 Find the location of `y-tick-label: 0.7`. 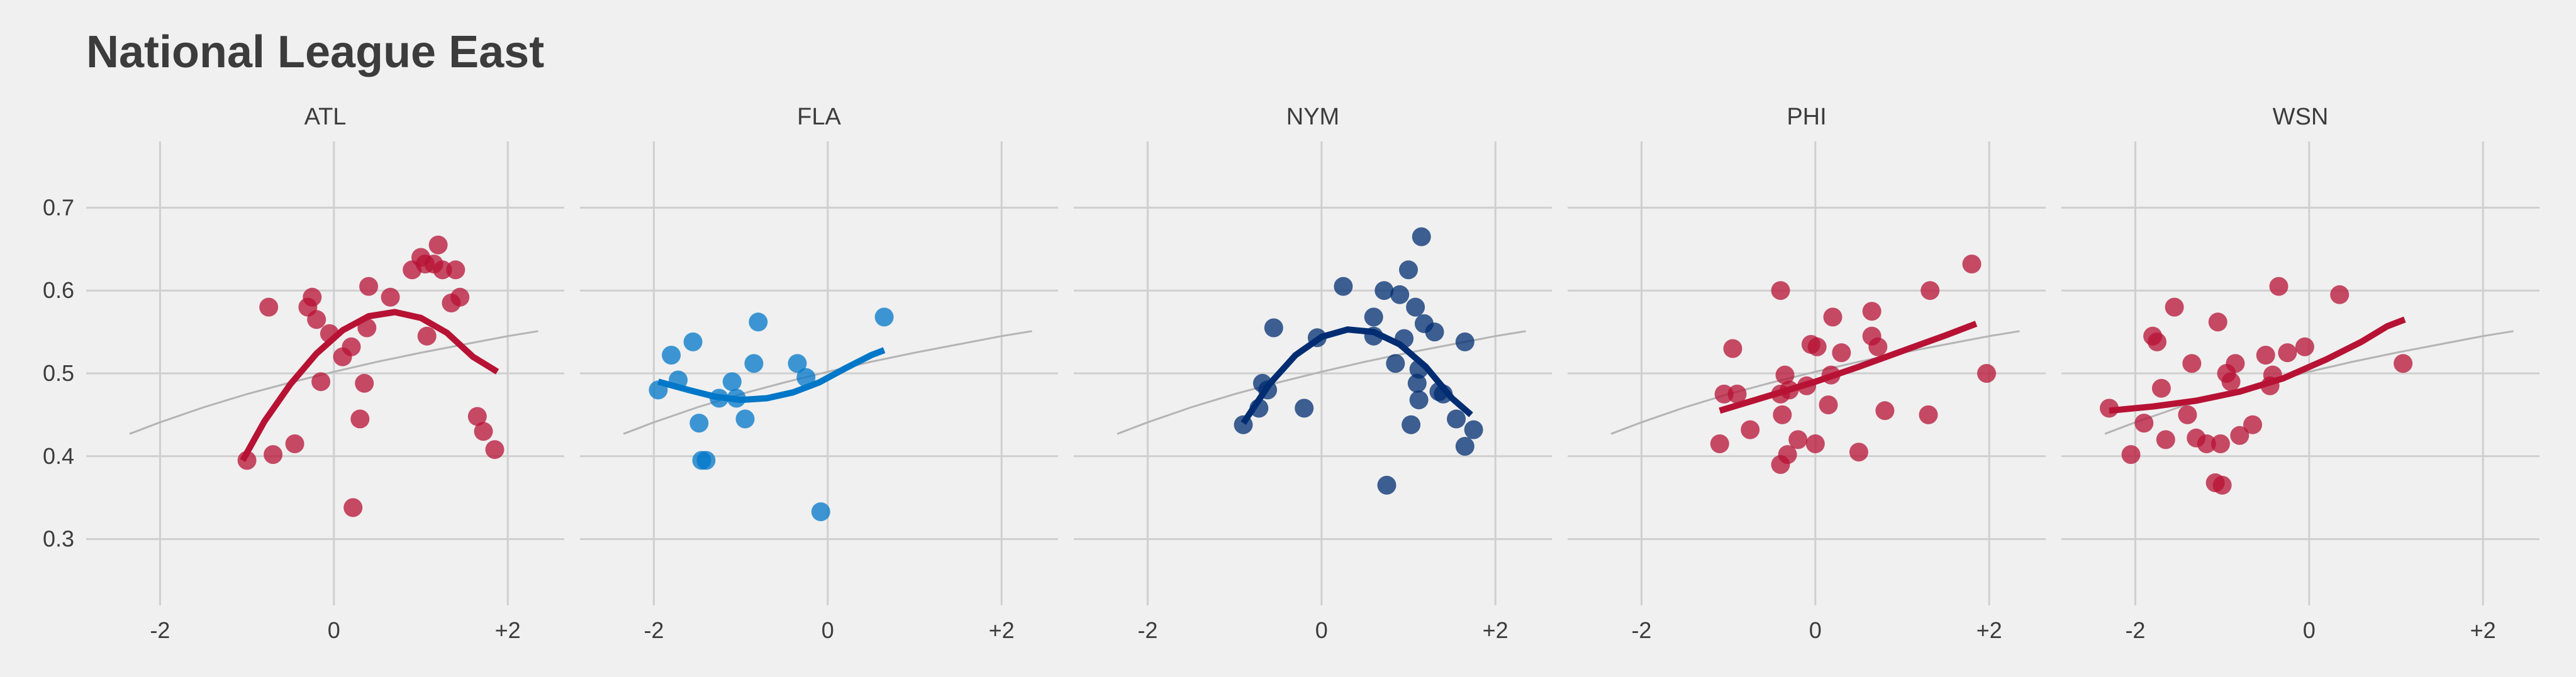

y-tick-label: 0.7 is located at coordinates (58, 207).